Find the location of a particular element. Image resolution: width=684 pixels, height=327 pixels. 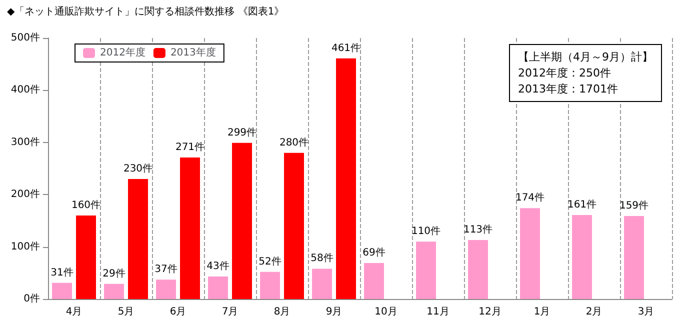

chart-title: ◆「ネット通販詐欺サイト」に関する相談件数推移 《図表1》 is located at coordinates (145, 12).